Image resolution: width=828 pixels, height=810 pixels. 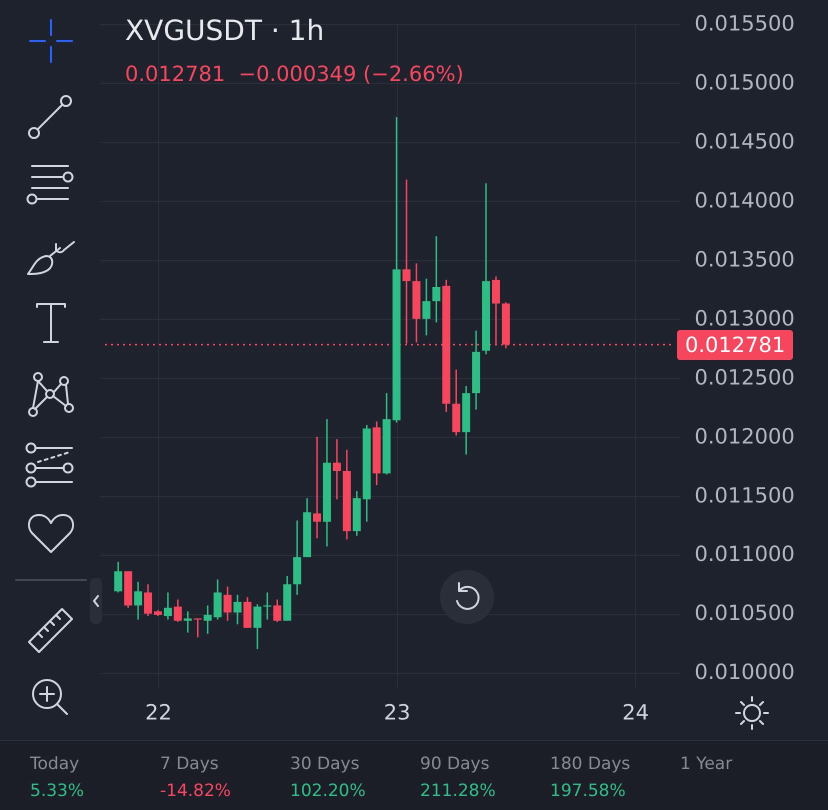 What do you see at coordinates (744, 377) in the screenshot?
I see `y-tick-label: 0.012500` at bounding box center [744, 377].